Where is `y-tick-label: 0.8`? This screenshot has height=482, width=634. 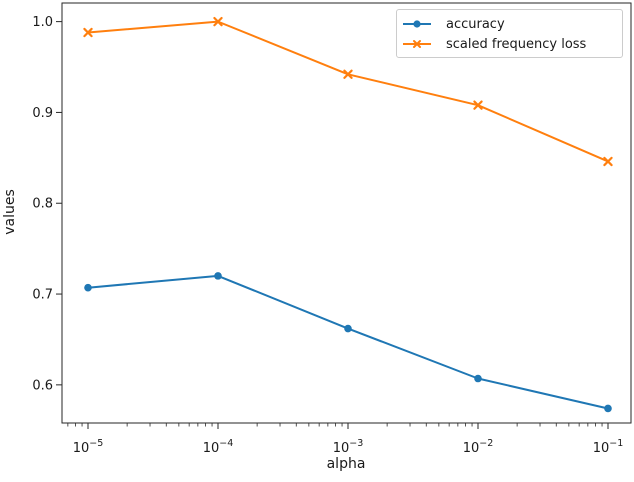 y-tick-label: 0.8 is located at coordinates (42, 204).